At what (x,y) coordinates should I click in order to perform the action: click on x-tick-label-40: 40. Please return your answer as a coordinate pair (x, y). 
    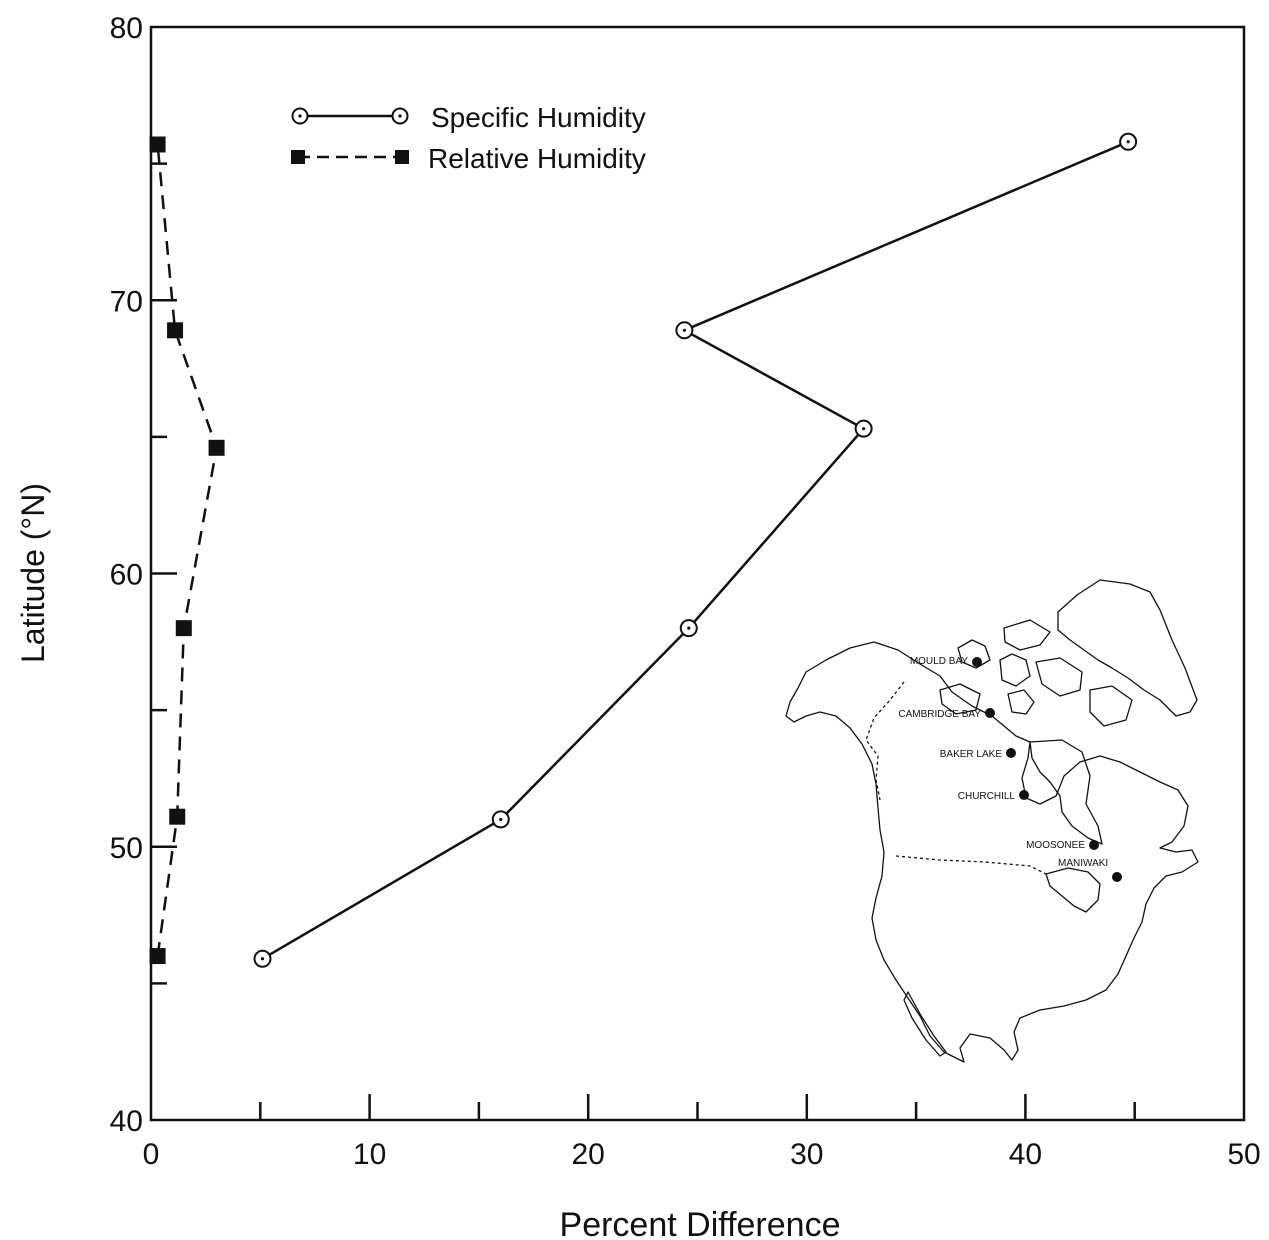
    Looking at the image, I should click on (1025, 1154).